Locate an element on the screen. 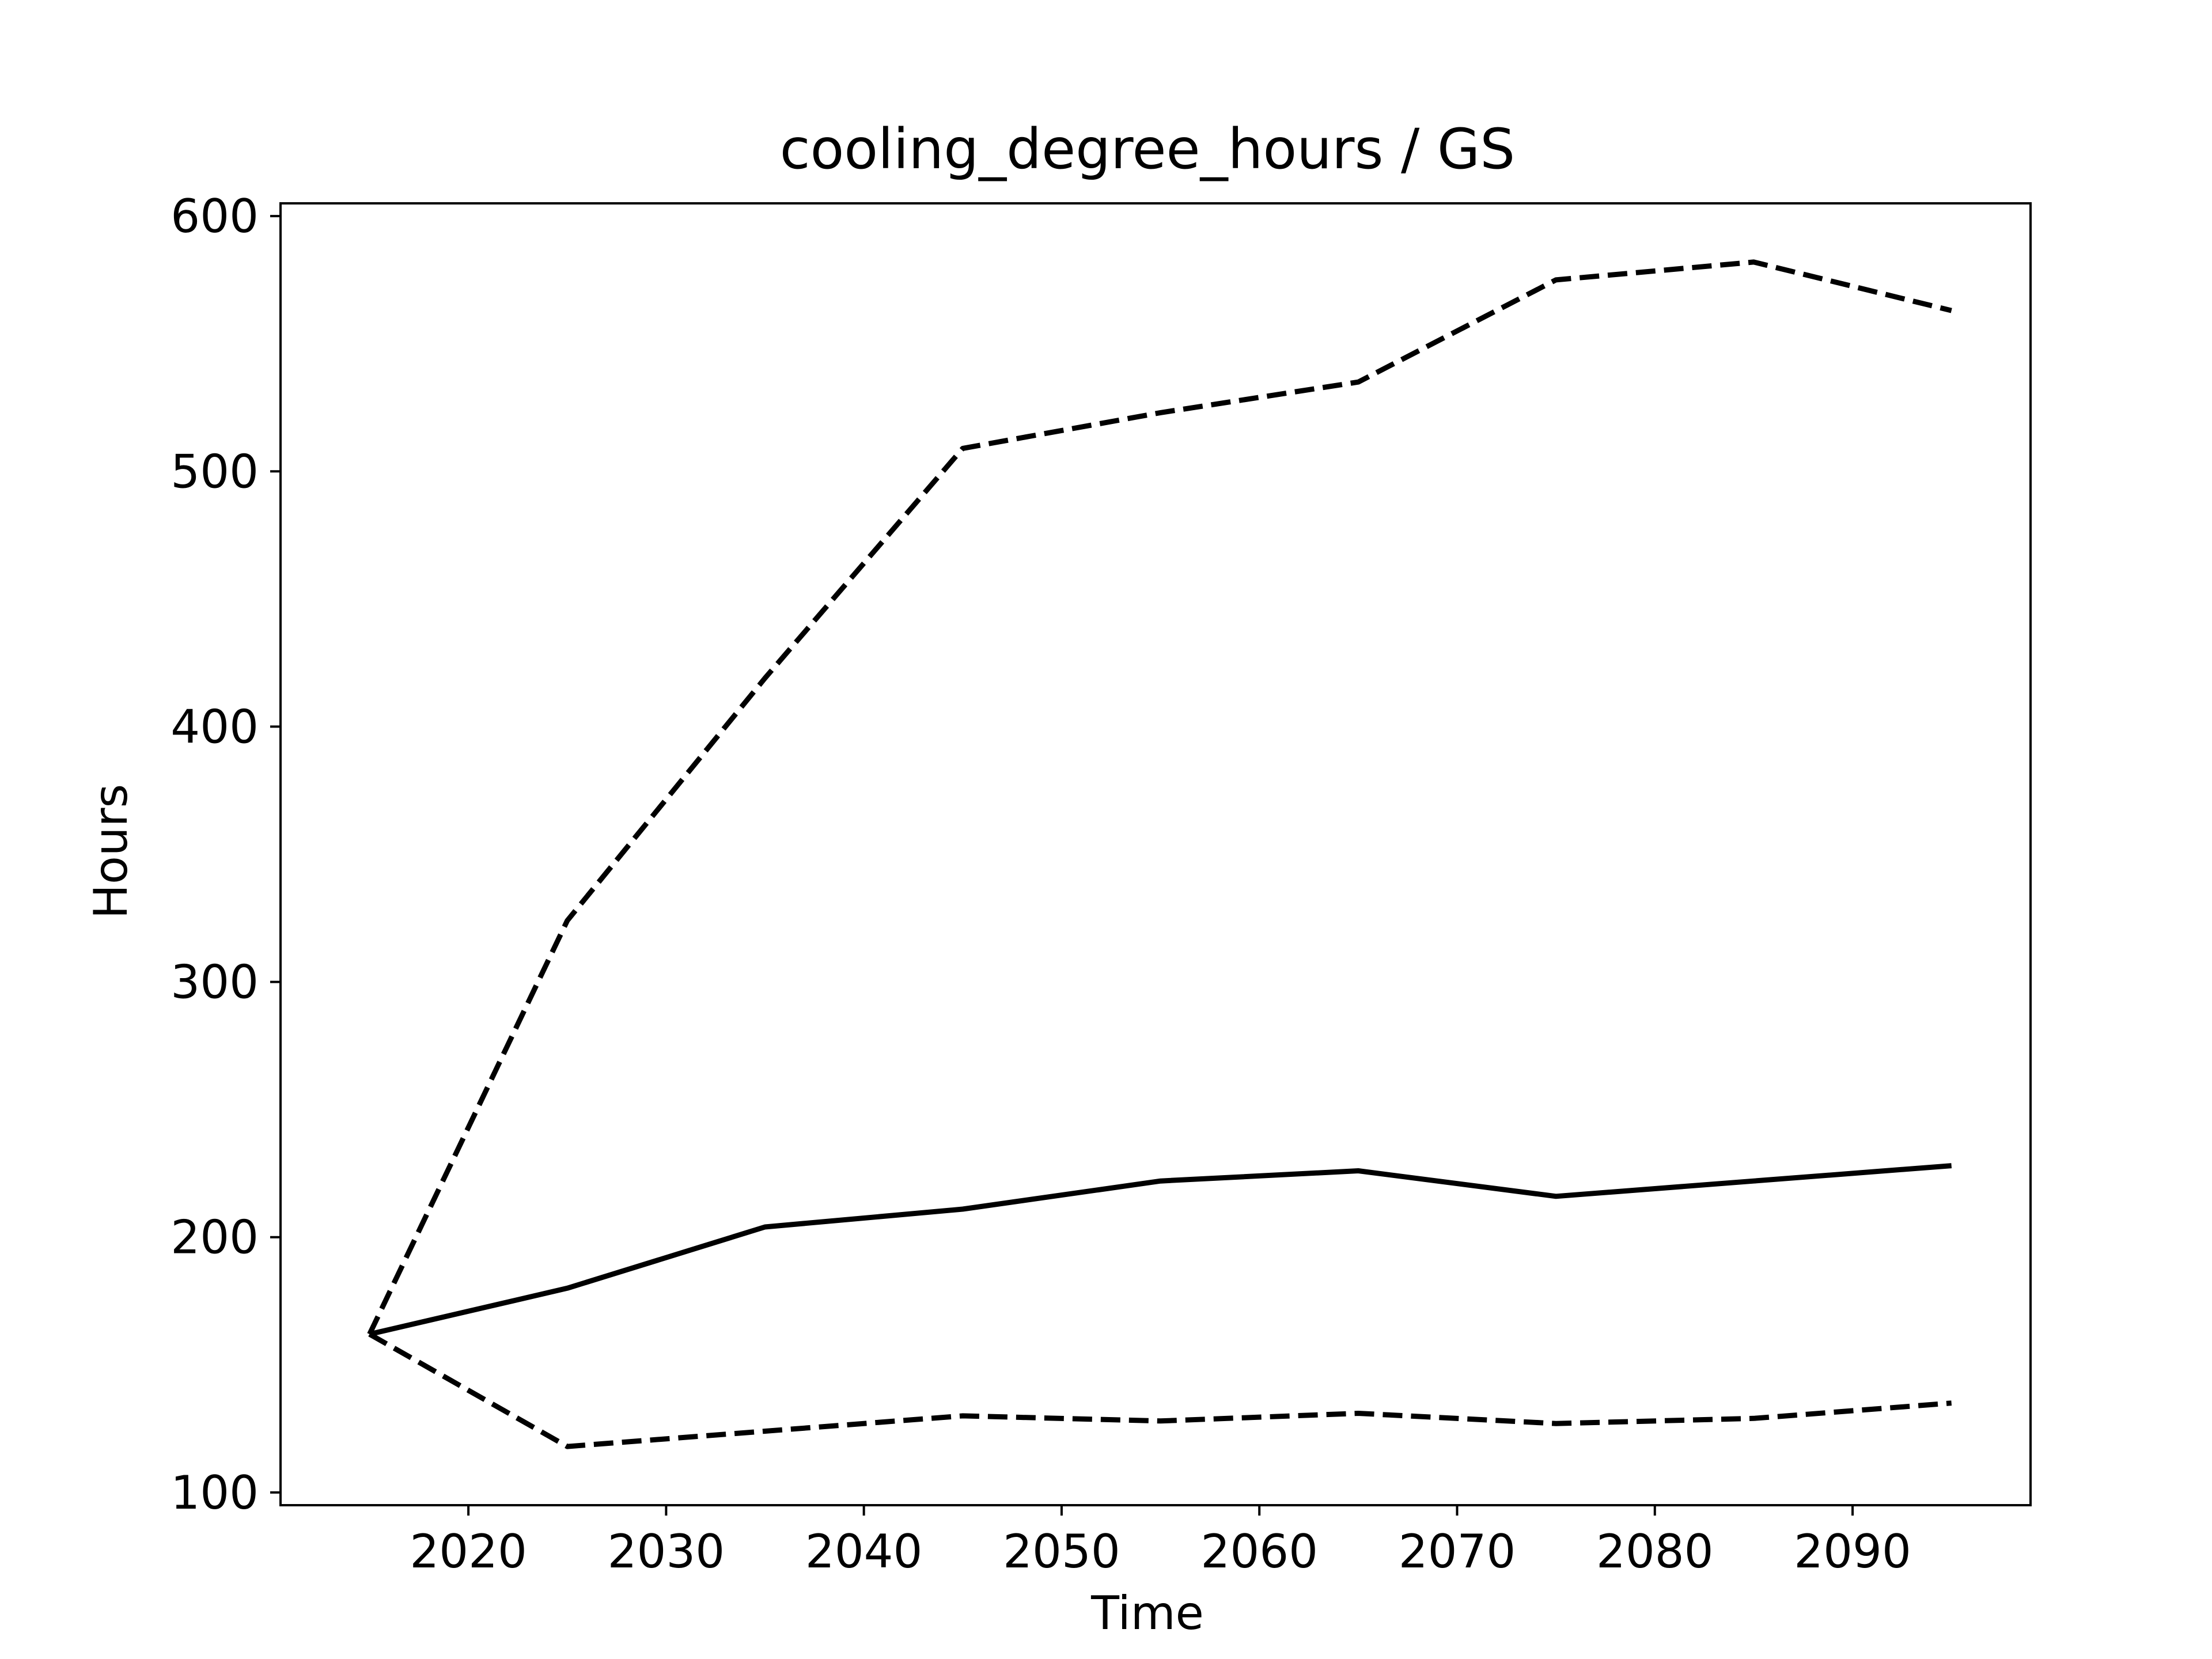 The image size is (2212, 1659). x-tick-label: 2020 is located at coordinates (468, 1551).